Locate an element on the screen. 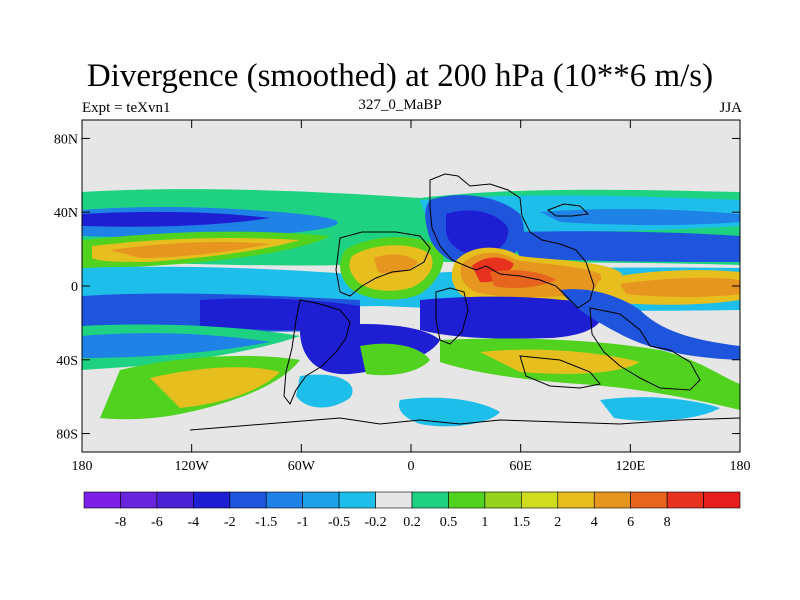 This screenshot has height=600, width=800. colorbar-label: 1.5 is located at coordinates (522, 522).